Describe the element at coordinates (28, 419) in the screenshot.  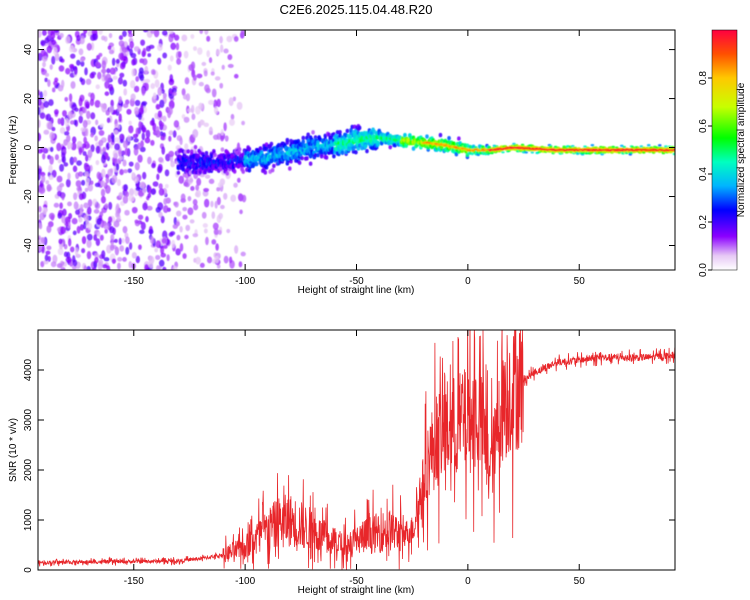
I see `snr-y-tick-label: 3000` at that location.